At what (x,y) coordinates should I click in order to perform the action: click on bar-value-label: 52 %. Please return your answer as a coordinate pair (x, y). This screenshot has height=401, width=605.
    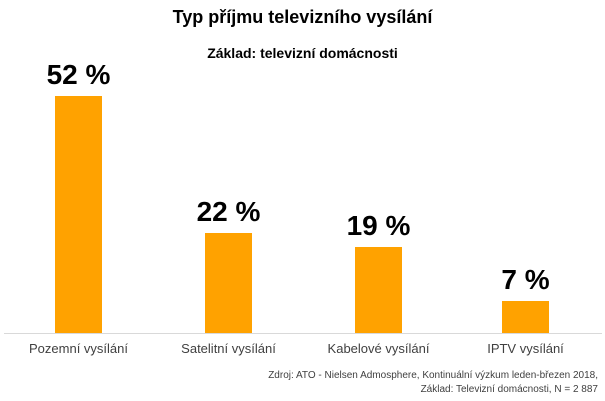
    Looking at the image, I should click on (78, 74).